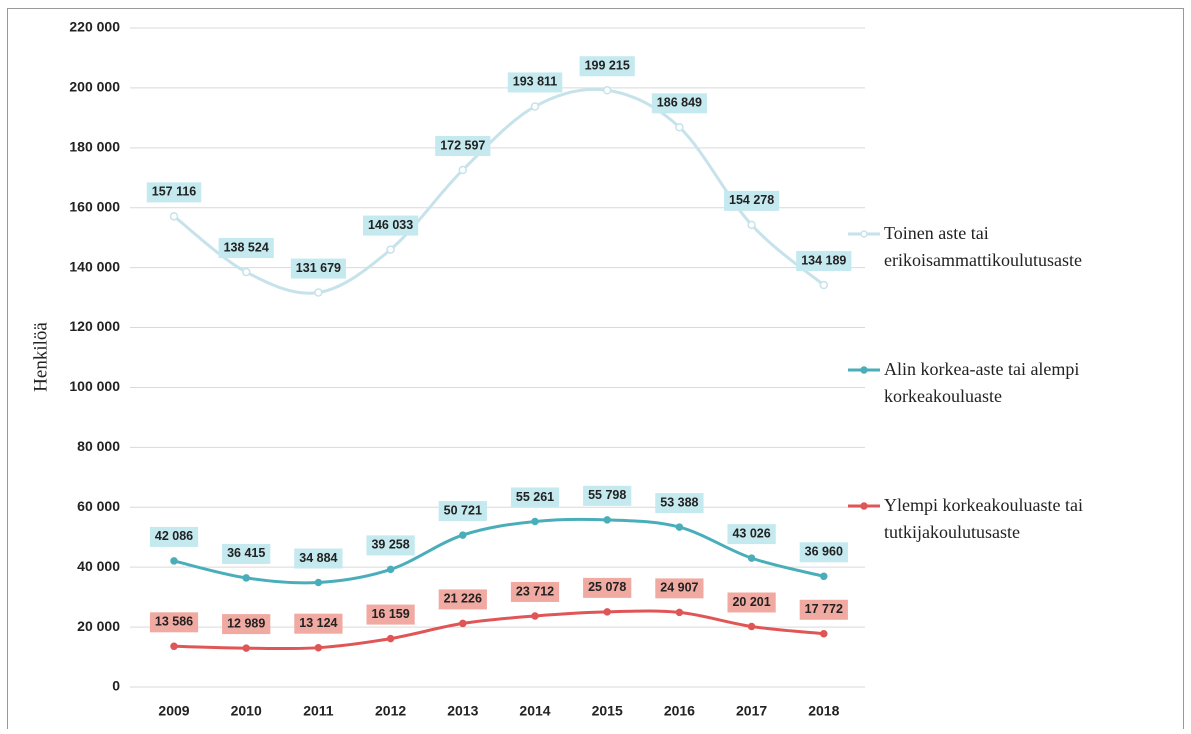 This screenshot has width=1191, height=734. I want to click on y-tick-label: 60 000, so click(98, 506).